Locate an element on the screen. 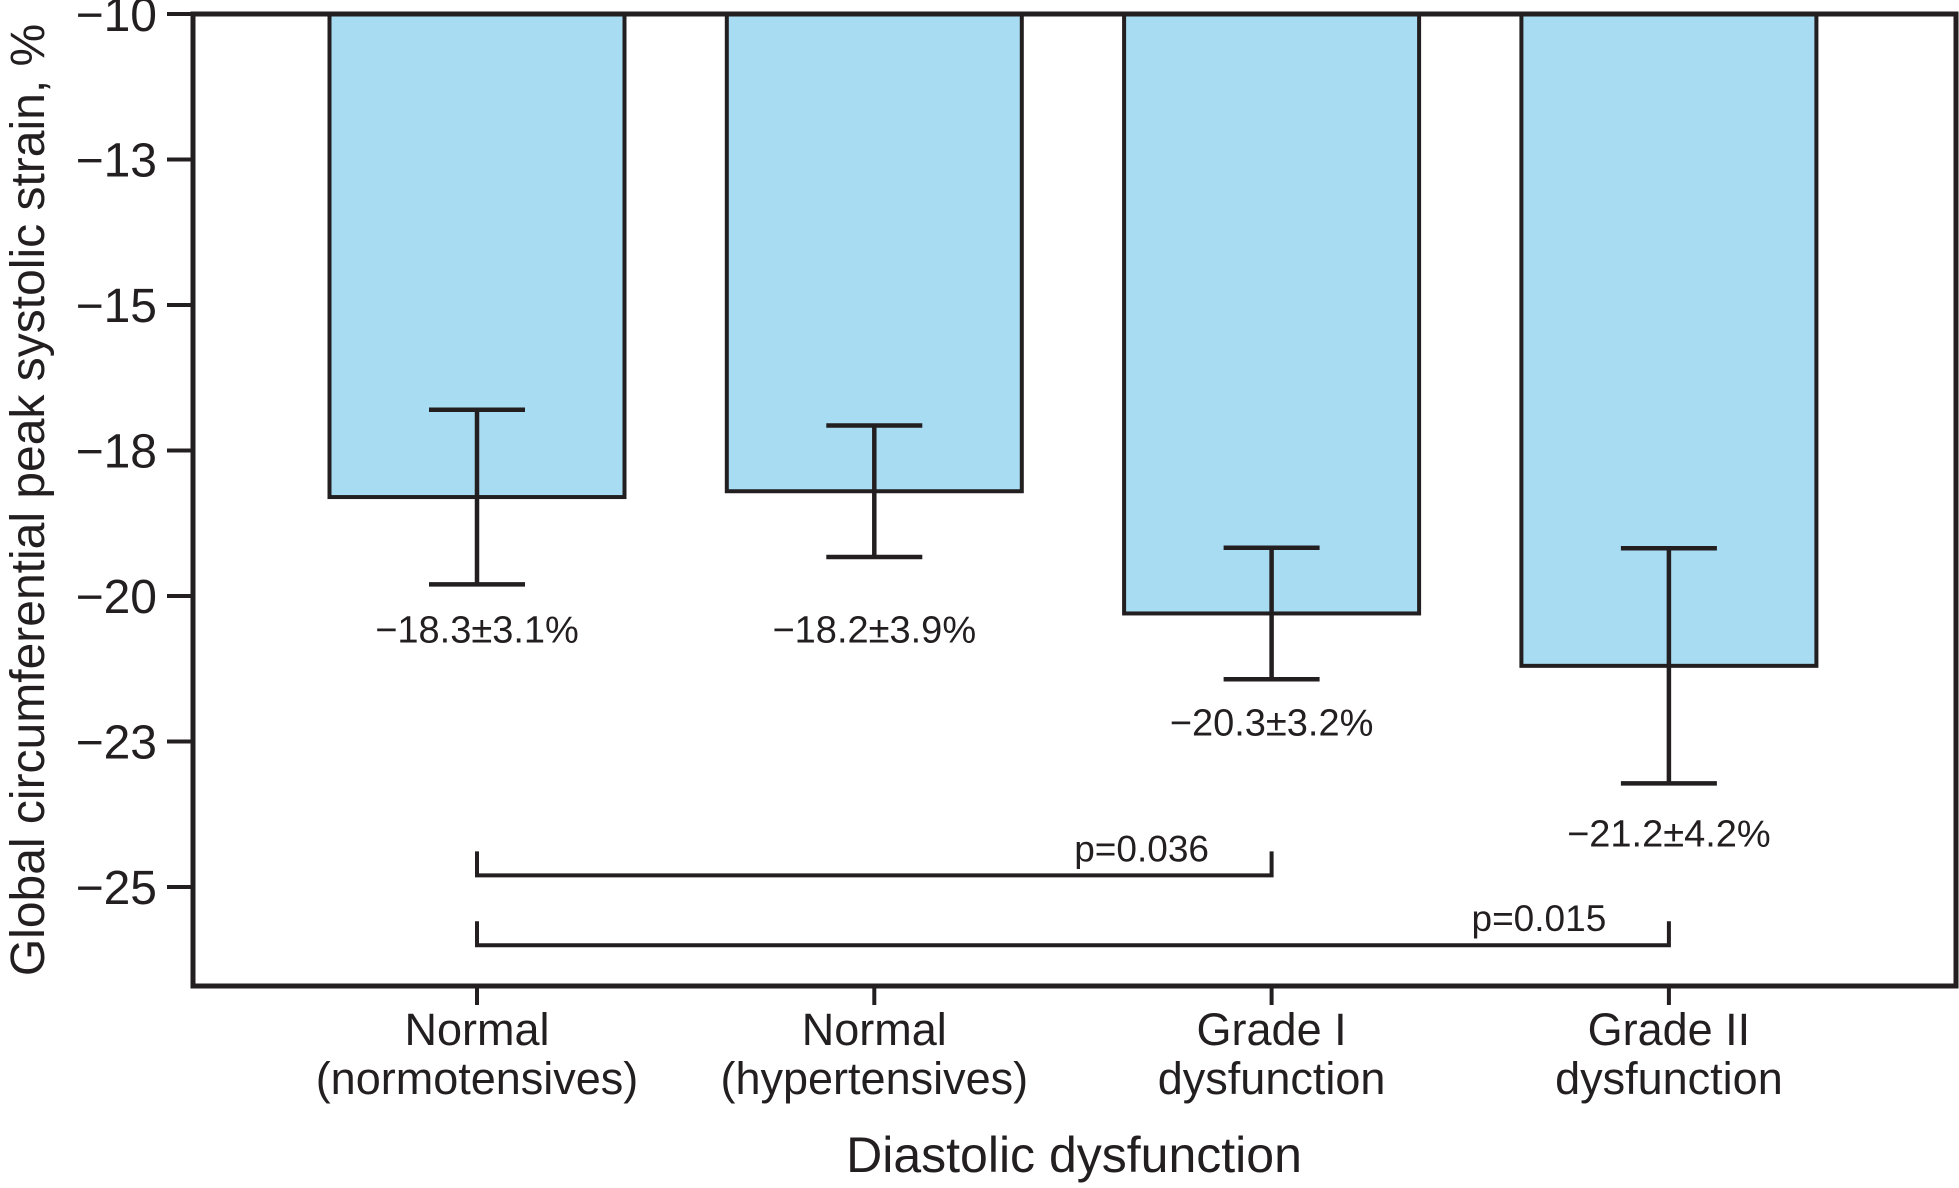 The image size is (1959, 1188). category-label-line1: Grade I is located at coordinates (1272, 1029).